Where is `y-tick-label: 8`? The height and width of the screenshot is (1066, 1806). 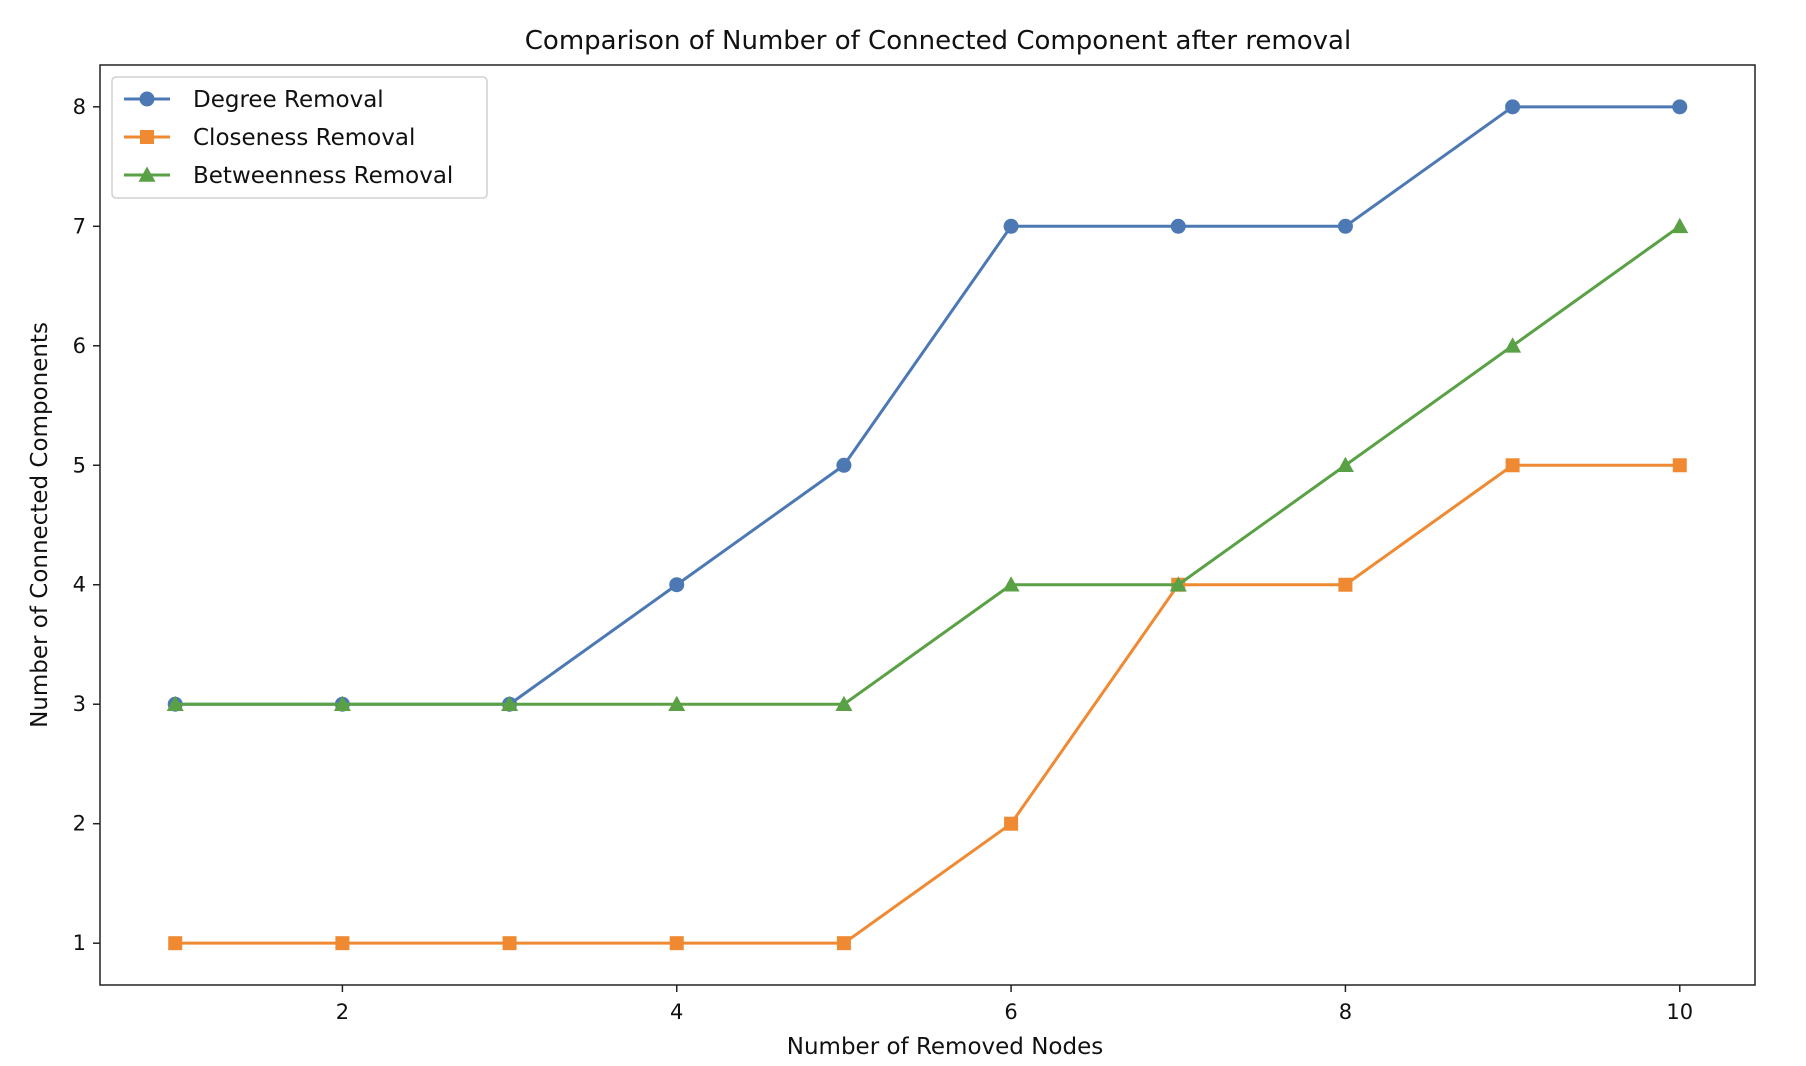 y-tick-label: 8 is located at coordinates (79, 107).